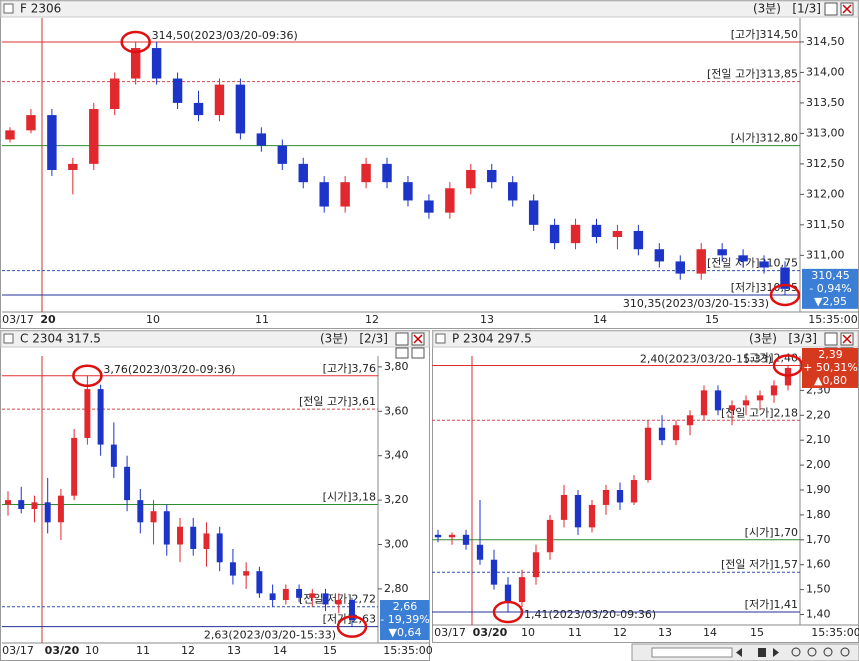 The image size is (859, 661). I want to click on x-tick-label: 15:35:00, so click(835, 632).